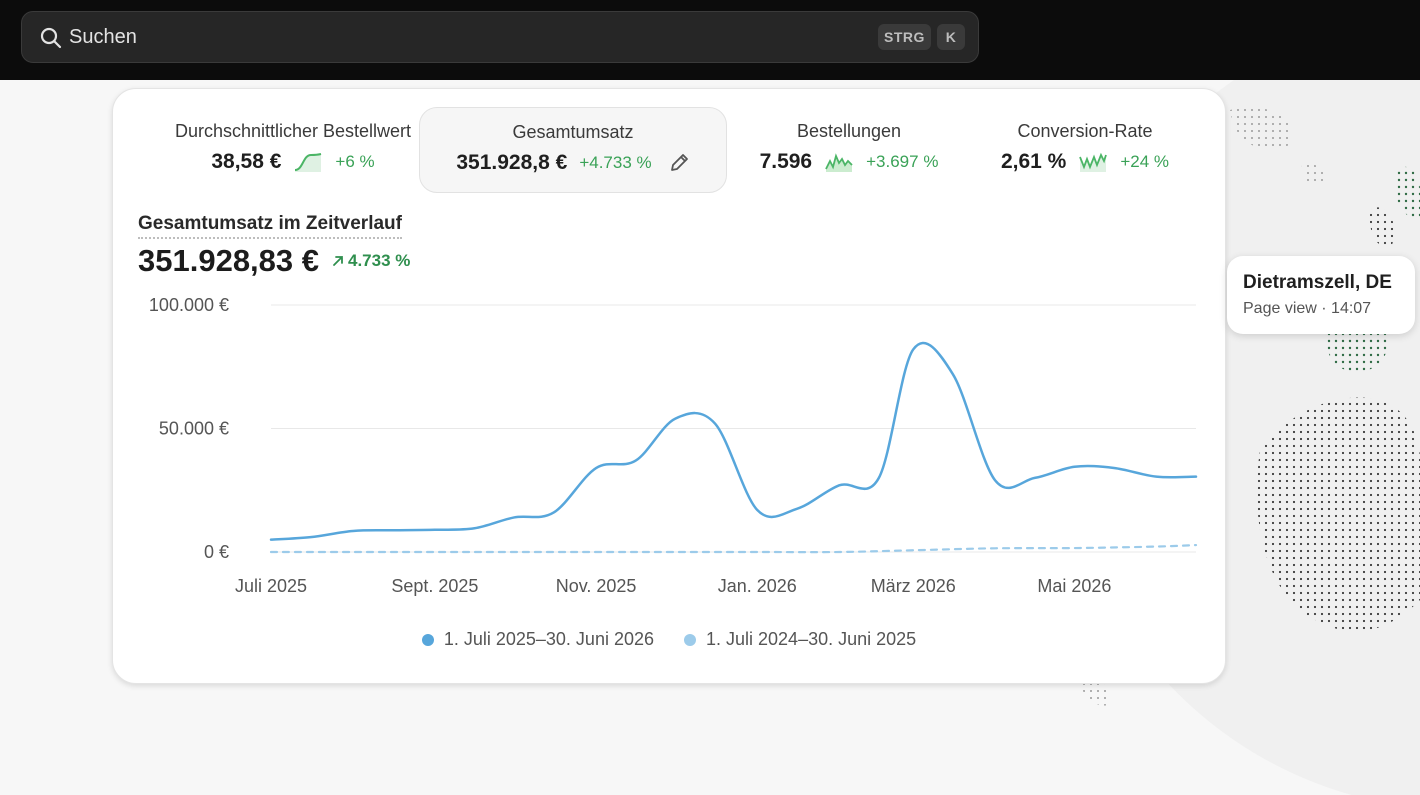 Image resolution: width=1420 pixels, height=795 pixels. I want to click on sparkline-up-icon, so click(308, 162).